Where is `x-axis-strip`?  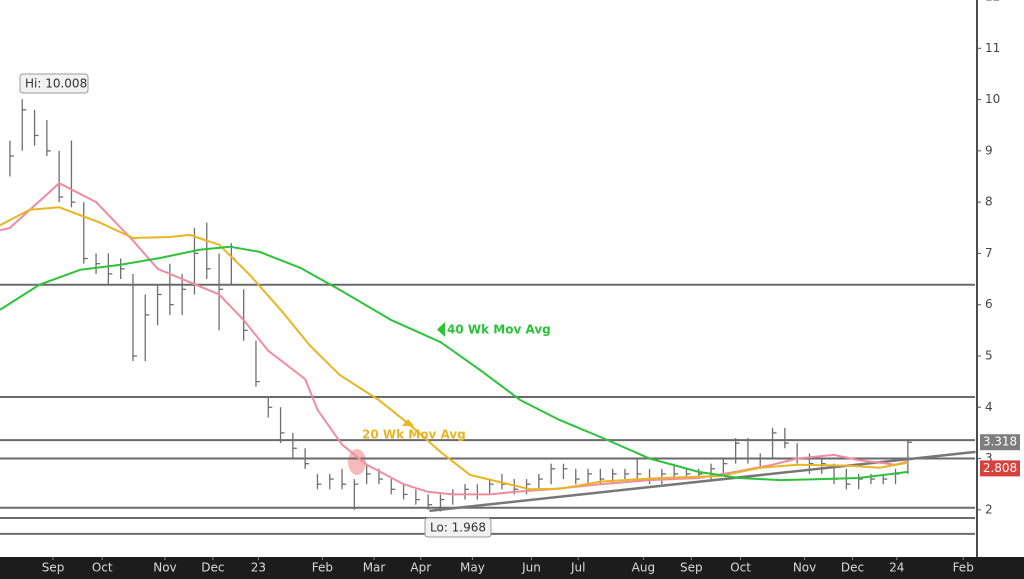 x-axis-strip is located at coordinates (512, 568).